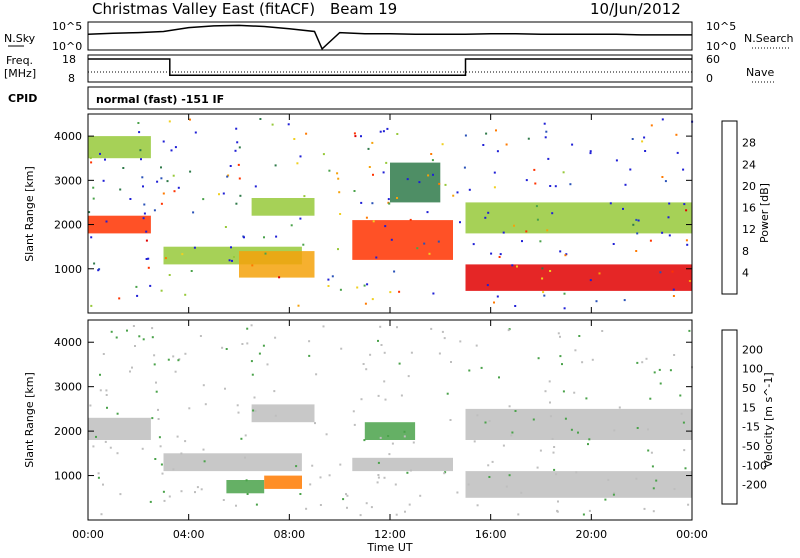 This screenshot has height=558, width=800. Describe the element at coordinates (68, 225) in the screenshot. I see `power-ytick-label: 2000` at that location.